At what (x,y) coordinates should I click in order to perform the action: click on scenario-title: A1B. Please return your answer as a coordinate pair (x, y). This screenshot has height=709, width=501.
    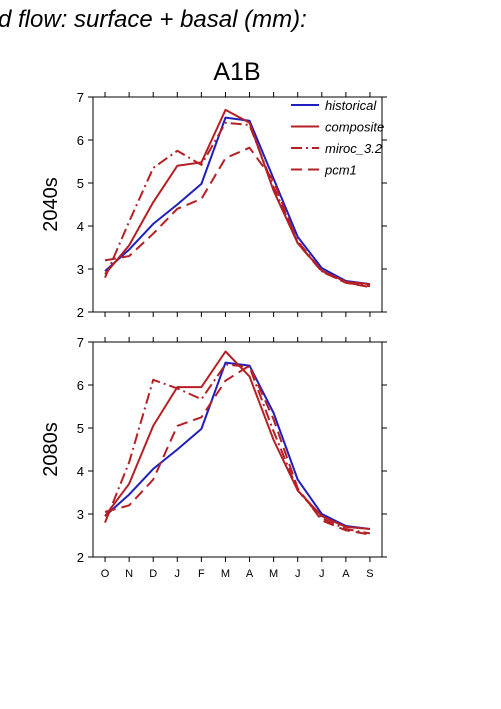
    Looking at the image, I should click on (236, 72).